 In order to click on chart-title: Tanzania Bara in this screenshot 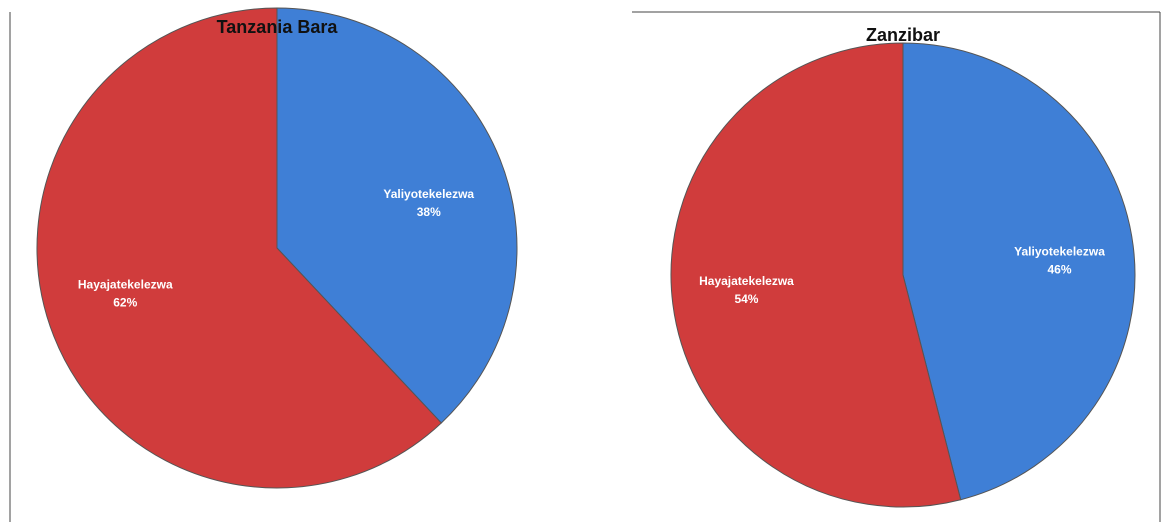, I will do `click(278, 27)`.